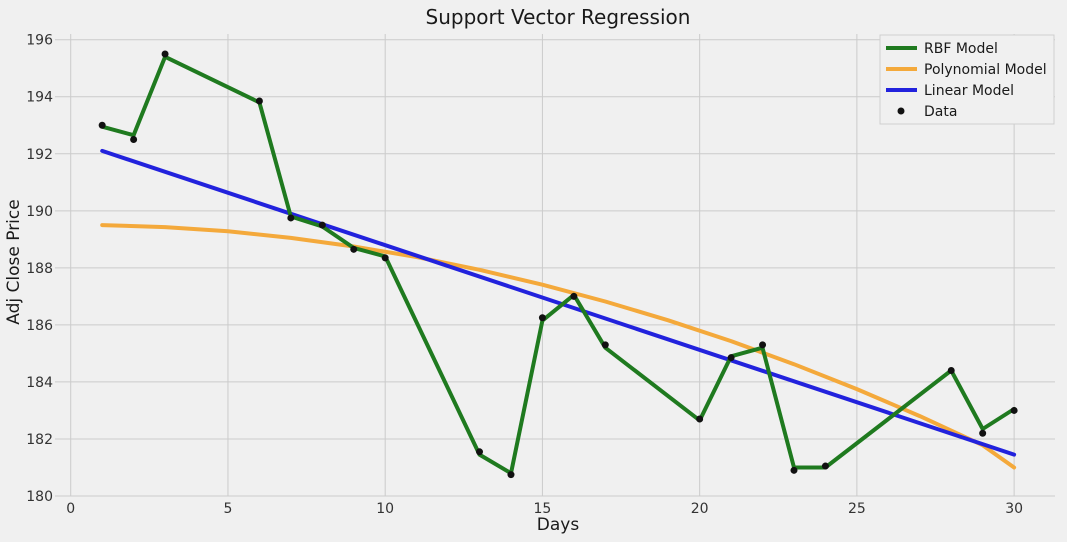 Image resolution: width=1067 pixels, height=542 pixels. Describe the element at coordinates (940, 112) in the screenshot. I see `legend-label-data: Data` at that location.